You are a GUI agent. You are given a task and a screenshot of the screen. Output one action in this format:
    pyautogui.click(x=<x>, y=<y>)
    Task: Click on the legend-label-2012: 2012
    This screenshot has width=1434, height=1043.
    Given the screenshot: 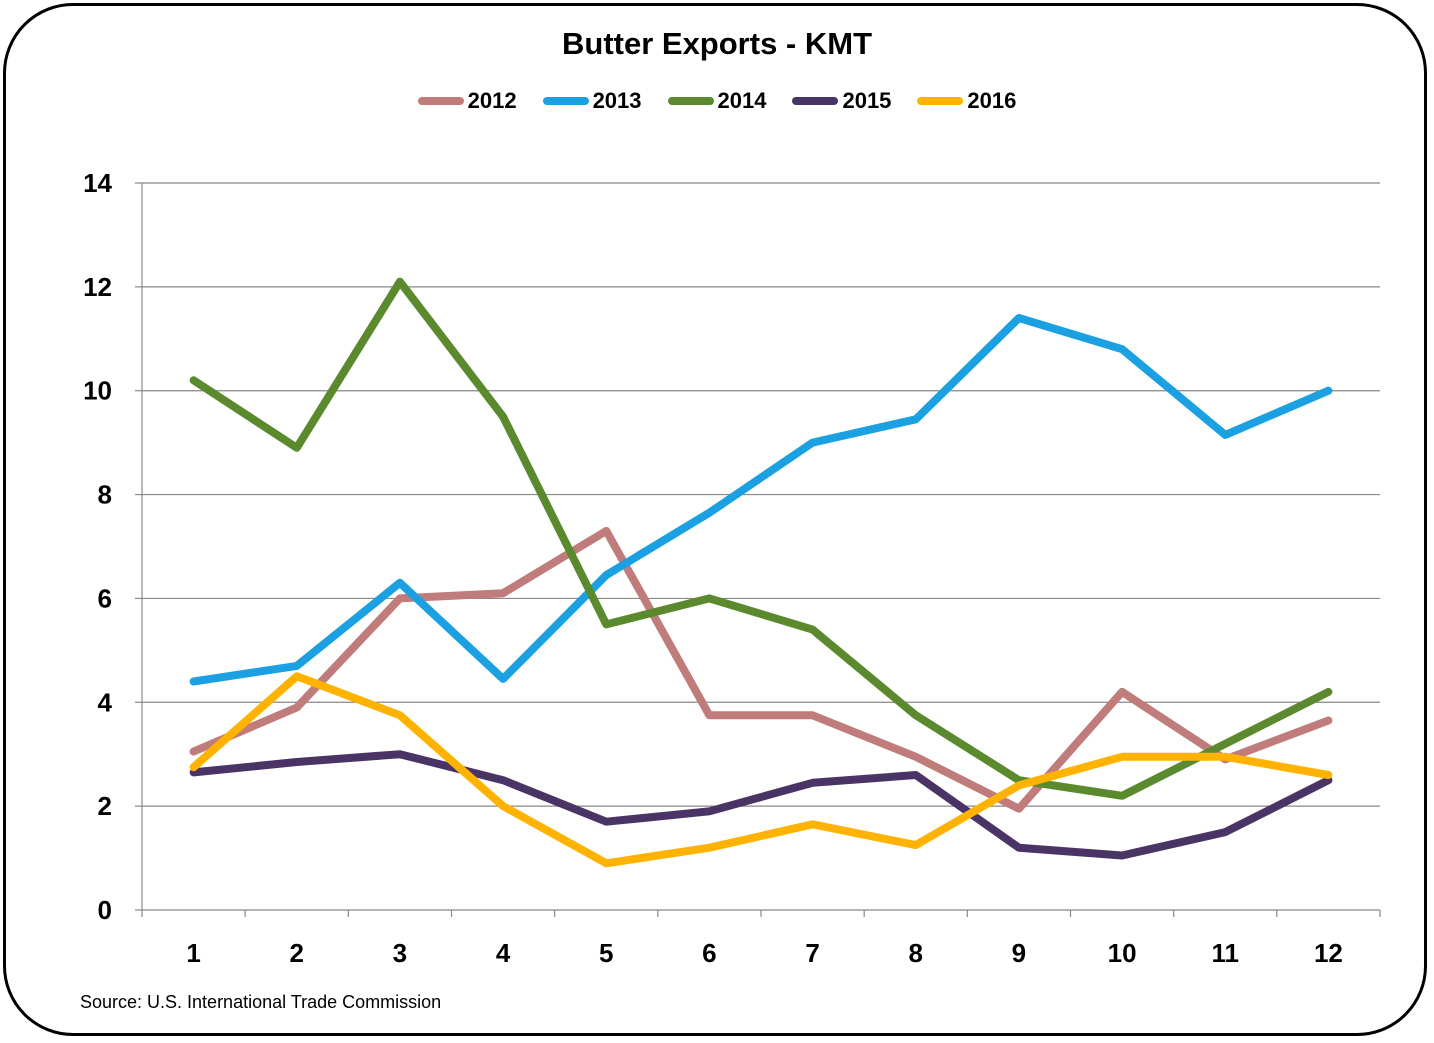 What is the action you would take?
    pyautogui.click(x=492, y=100)
    